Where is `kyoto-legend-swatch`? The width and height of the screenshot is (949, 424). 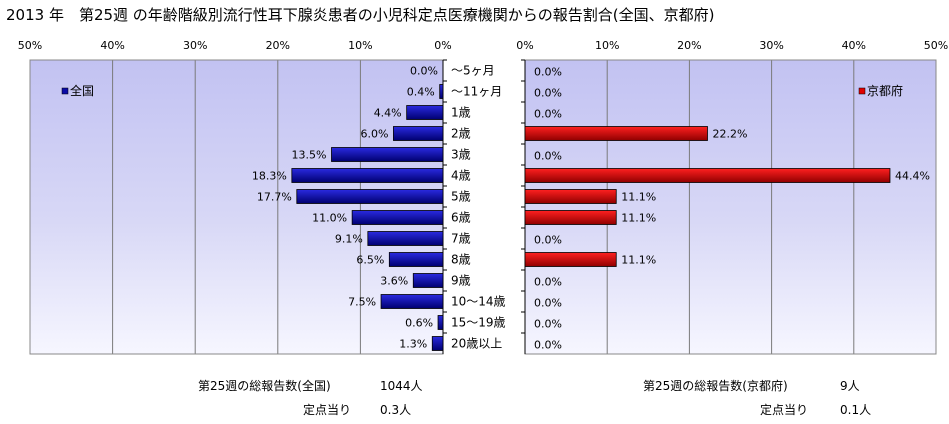 kyoto-legend-swatch is located at coordinates (862, 91).